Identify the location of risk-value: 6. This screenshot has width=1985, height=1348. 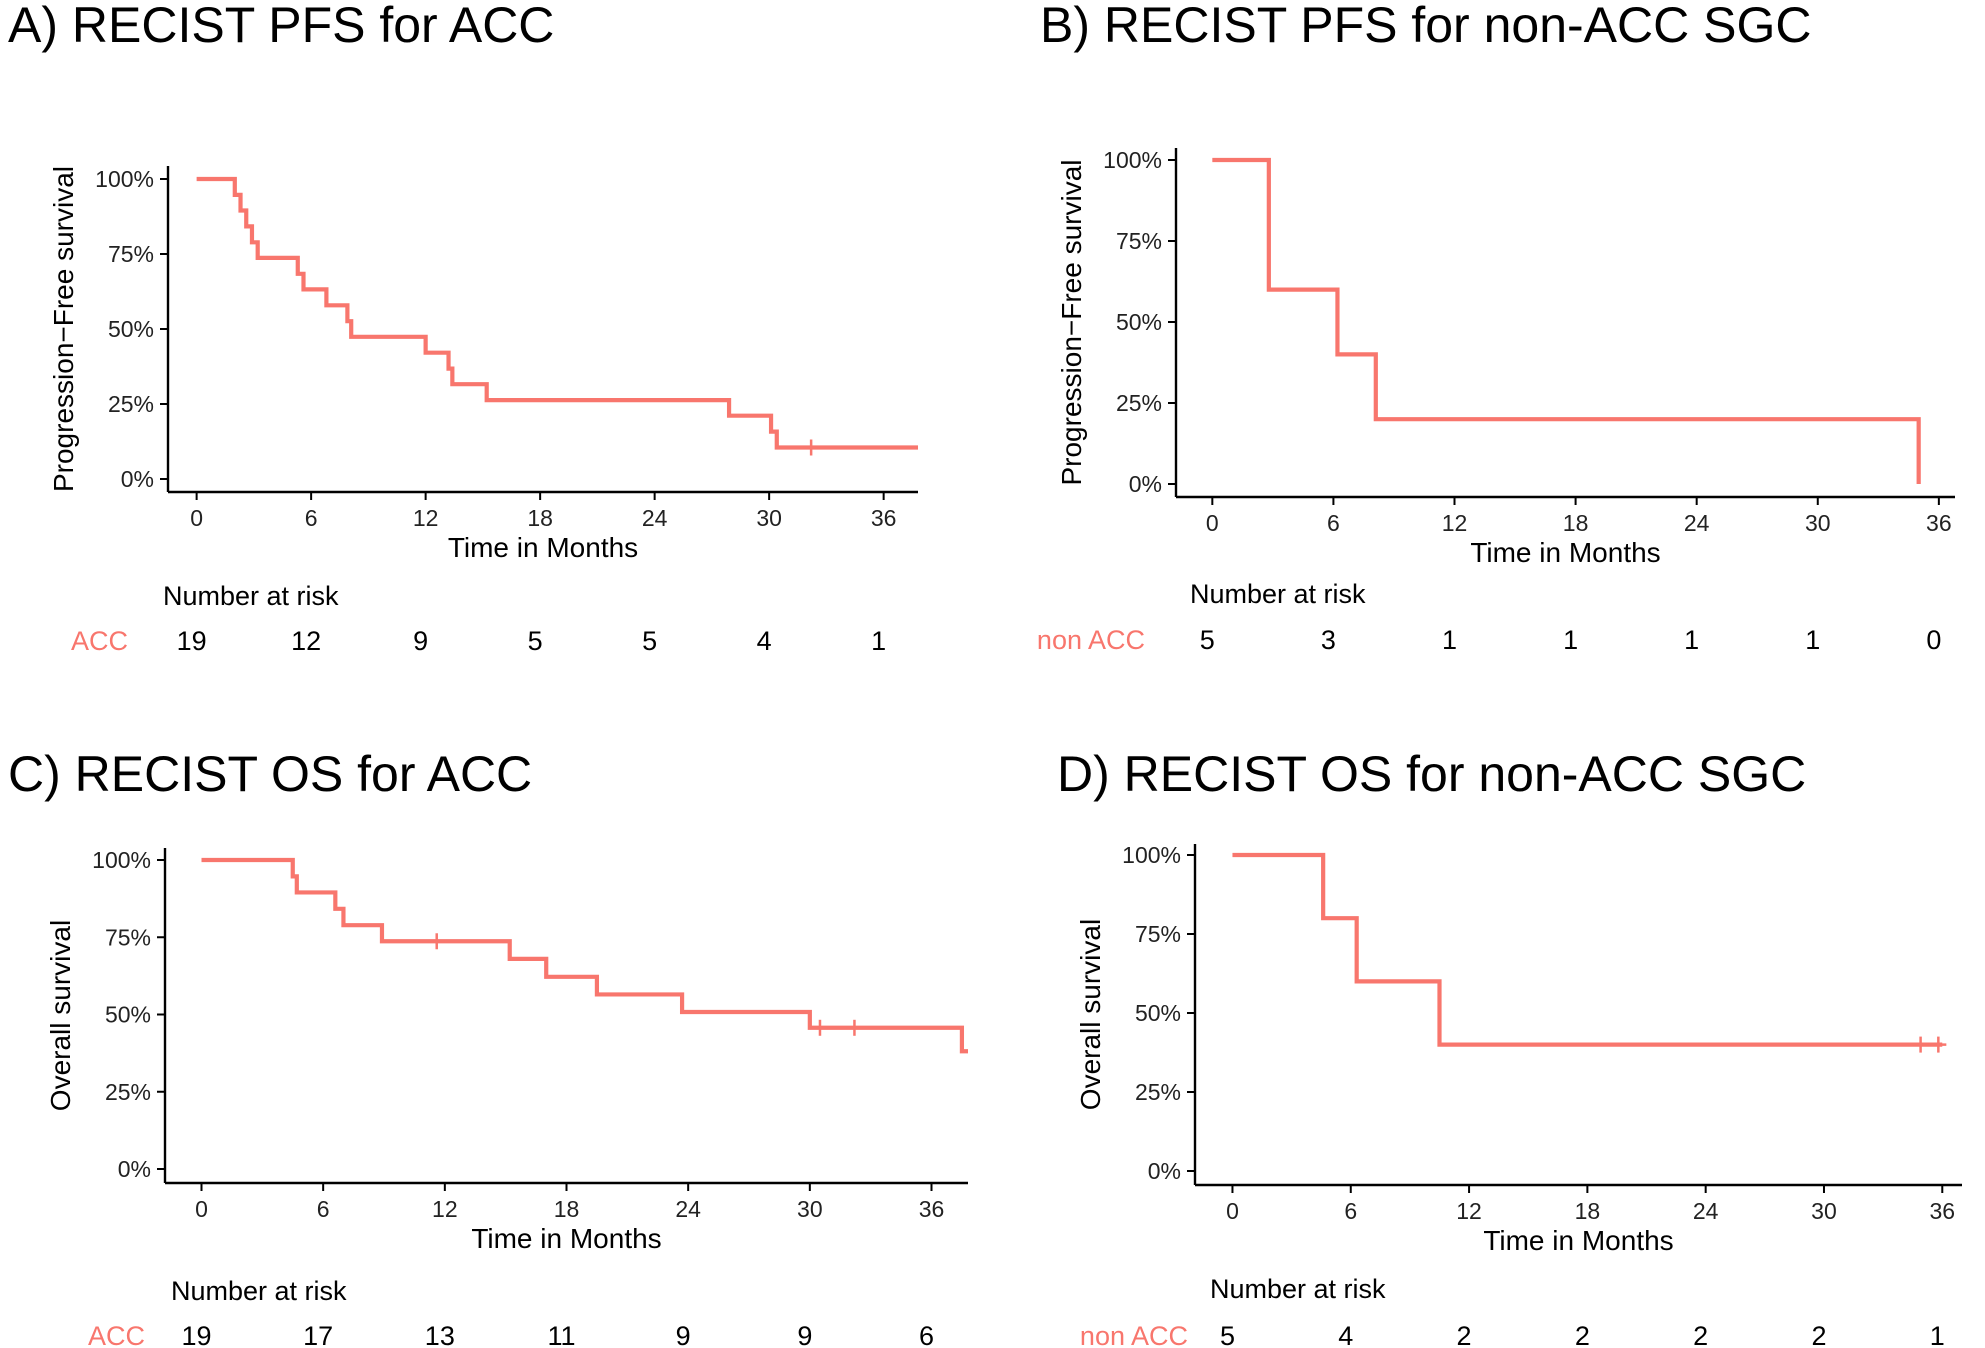
(926, 1334).